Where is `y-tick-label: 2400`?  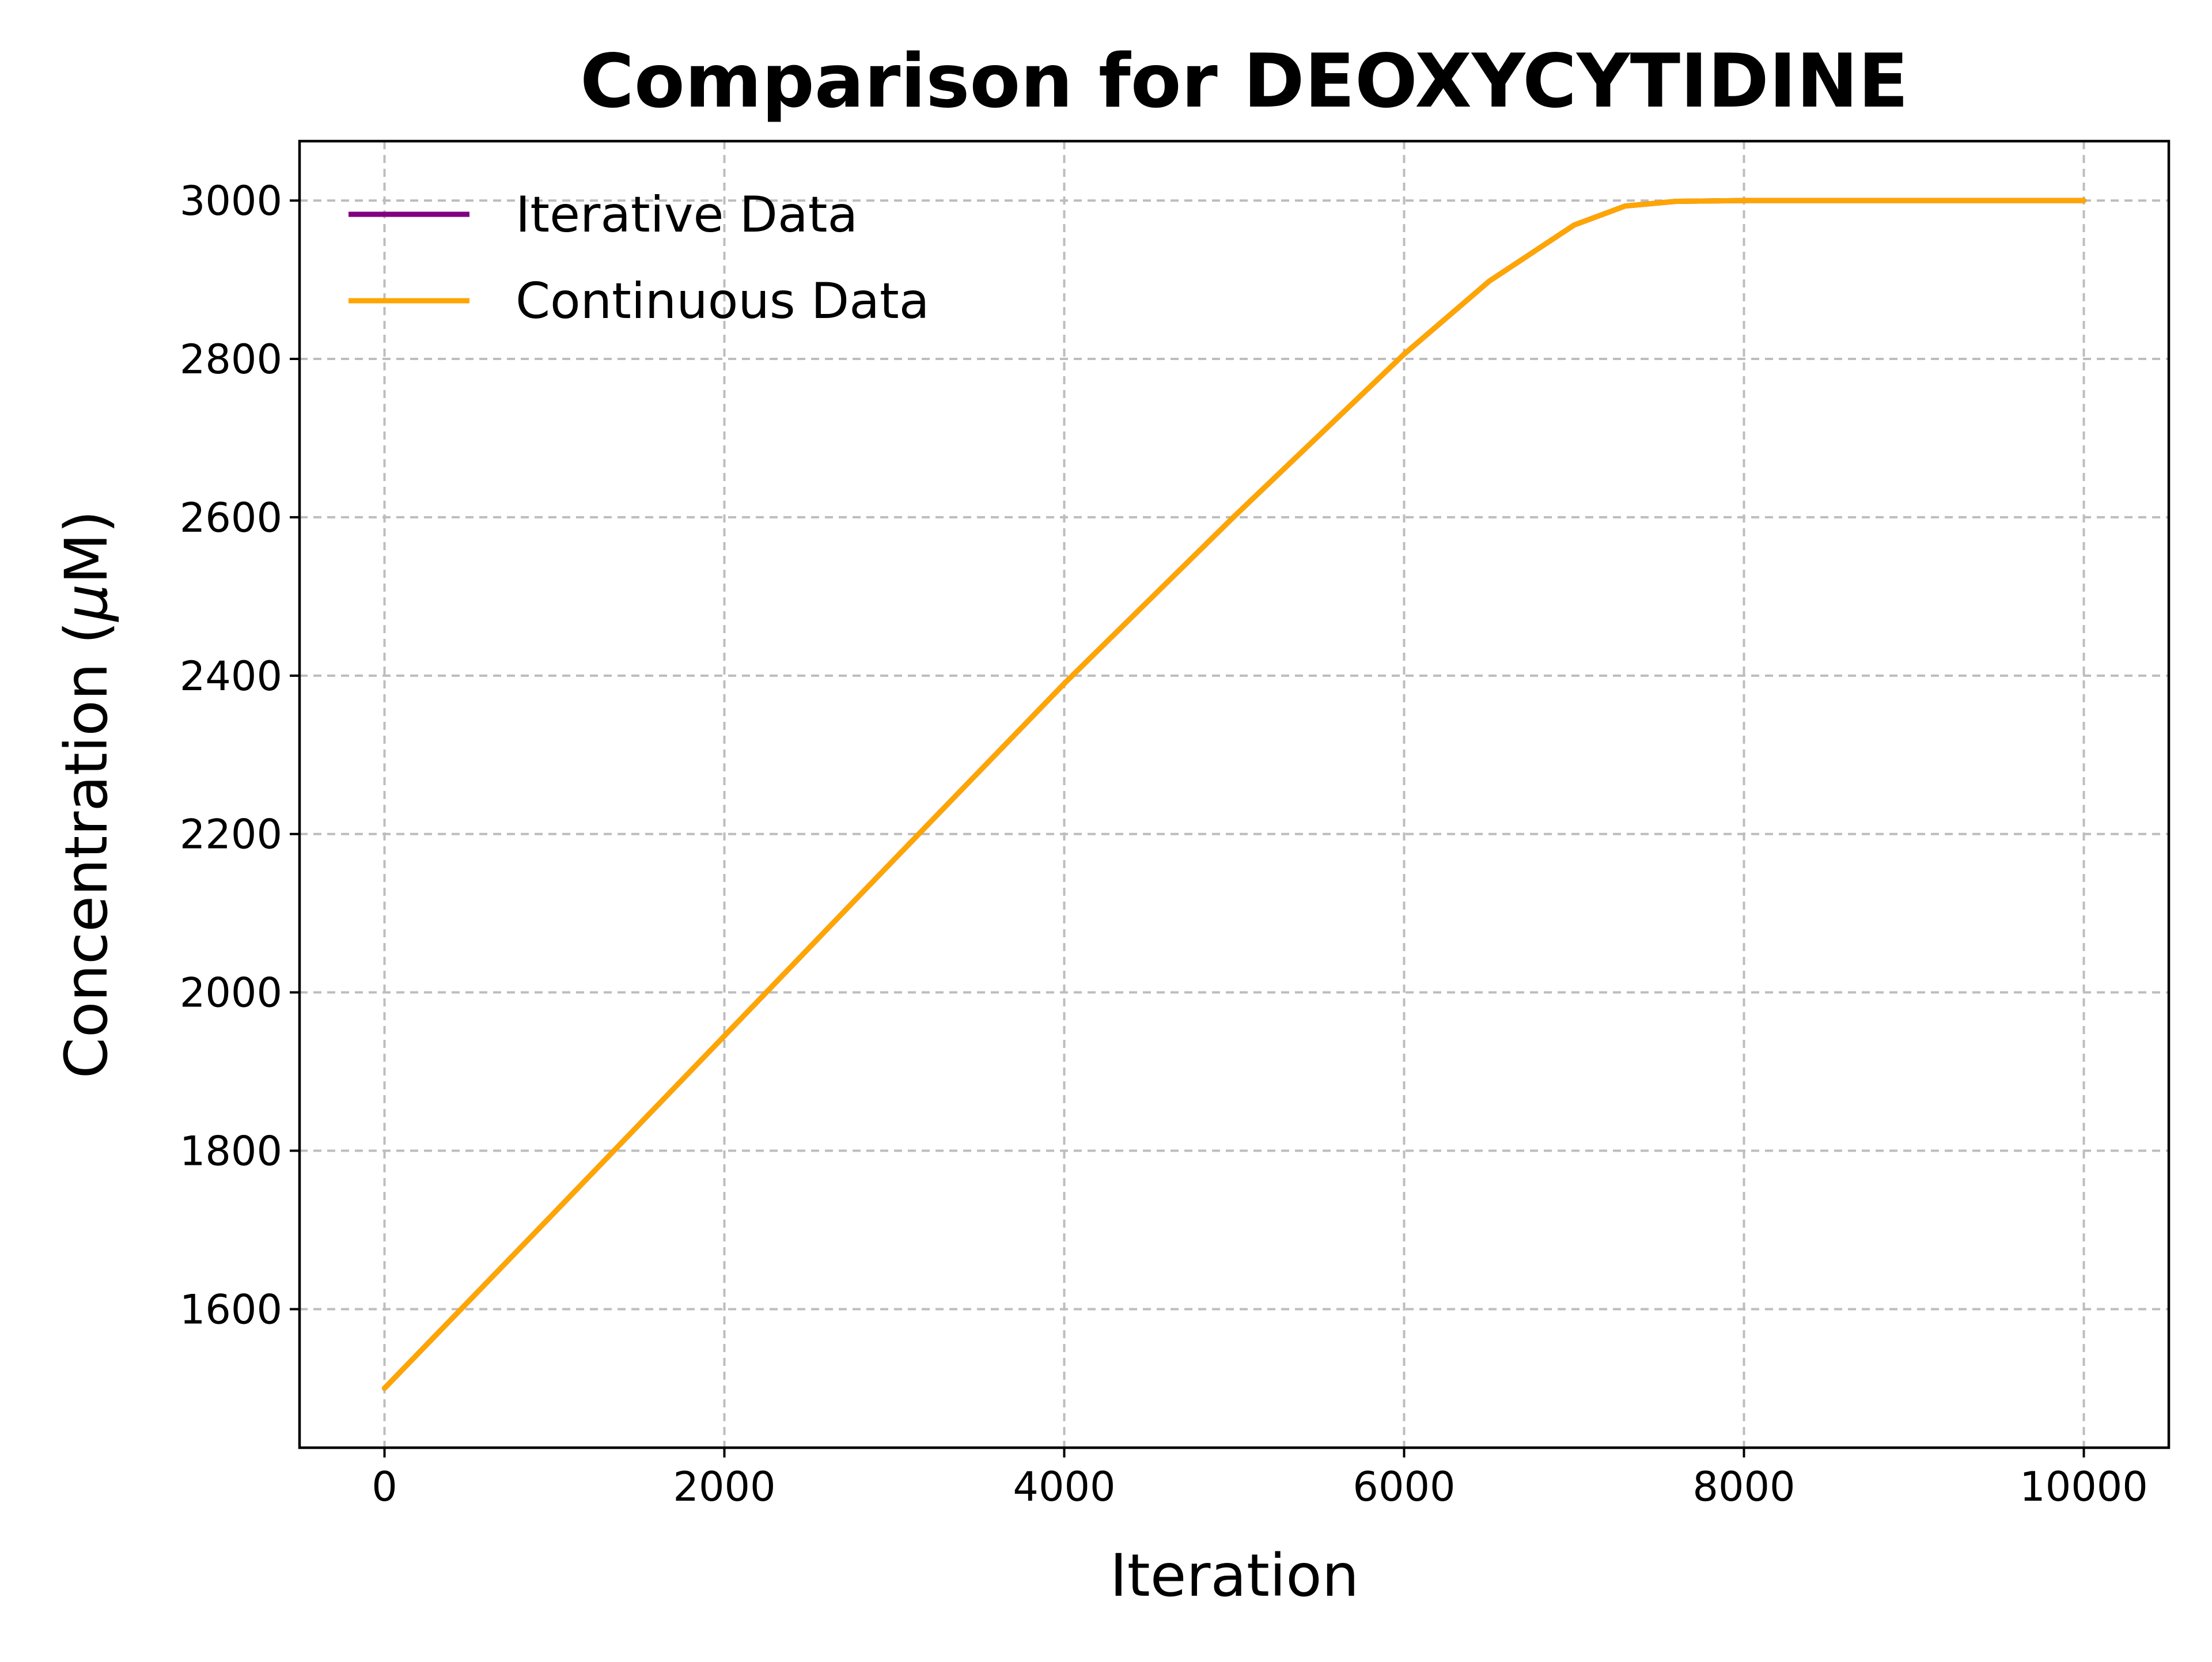 y-tick-label: 2400 is located at coordinates (231, 676).